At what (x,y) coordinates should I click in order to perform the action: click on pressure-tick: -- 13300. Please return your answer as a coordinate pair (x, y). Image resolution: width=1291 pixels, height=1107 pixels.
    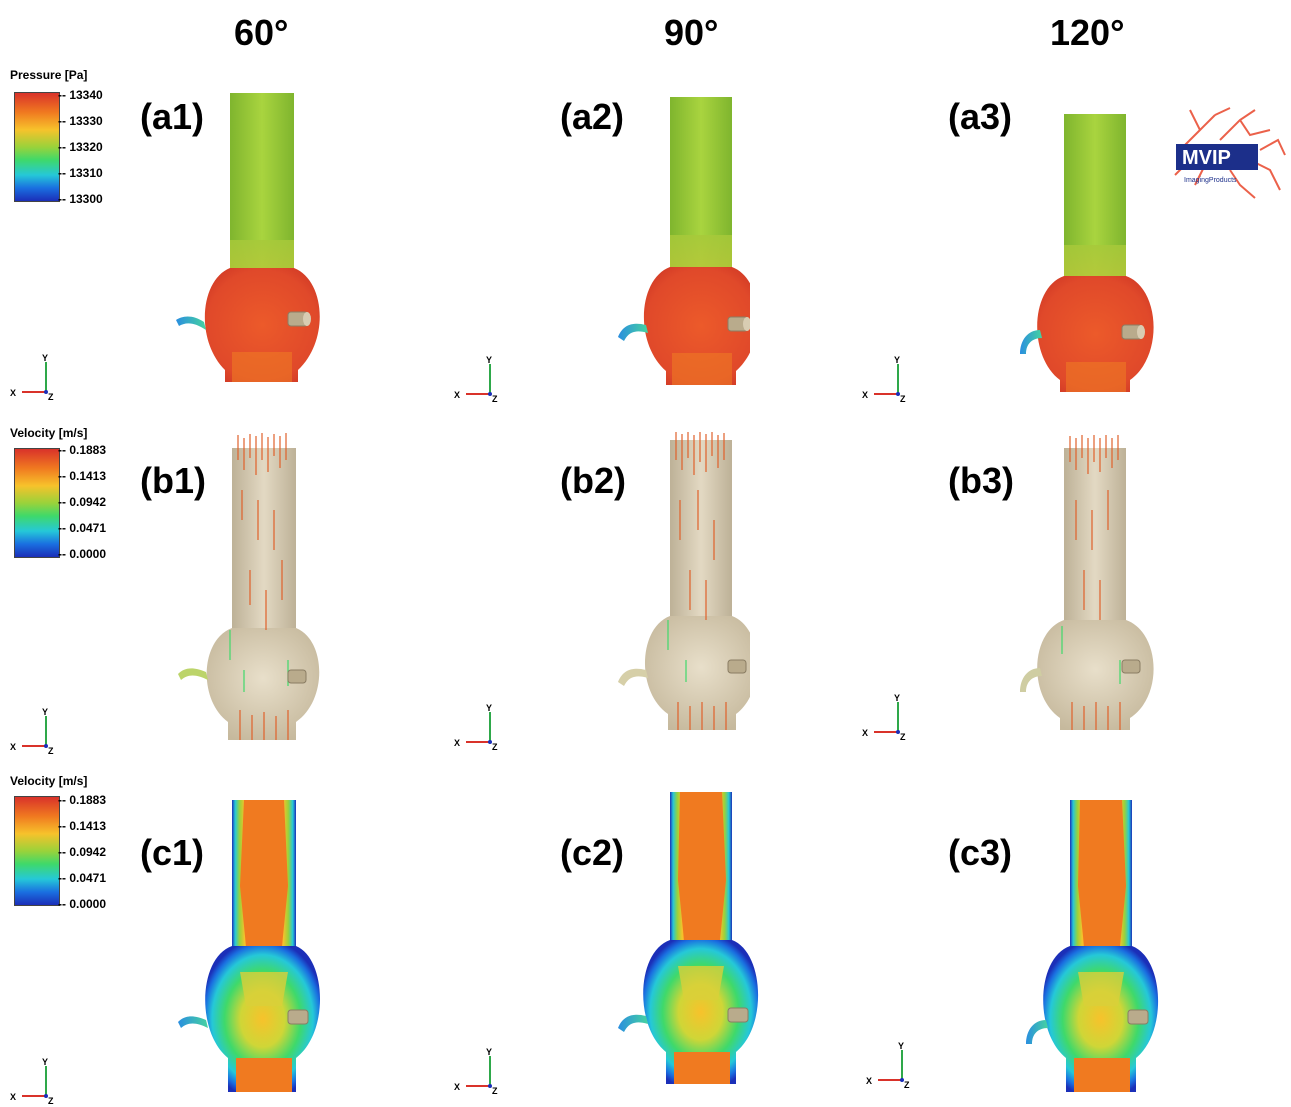
    Looking at the image, I should click on (80, 199).